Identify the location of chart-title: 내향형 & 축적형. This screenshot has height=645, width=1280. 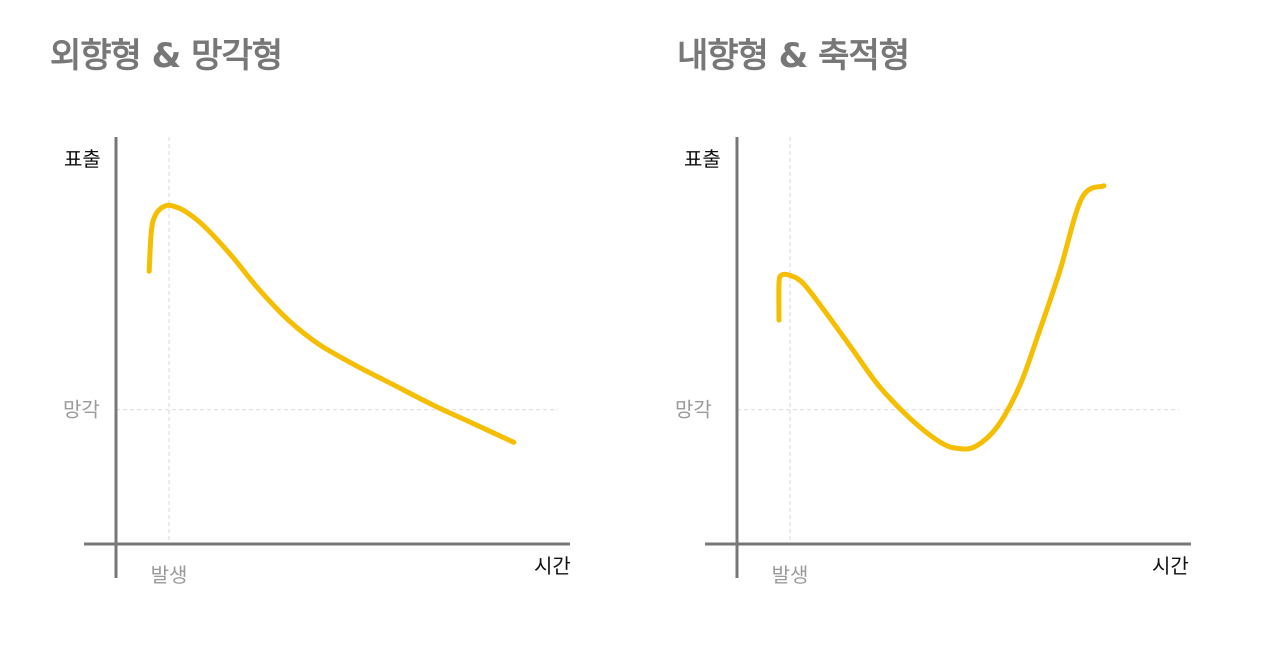
(793, 56).